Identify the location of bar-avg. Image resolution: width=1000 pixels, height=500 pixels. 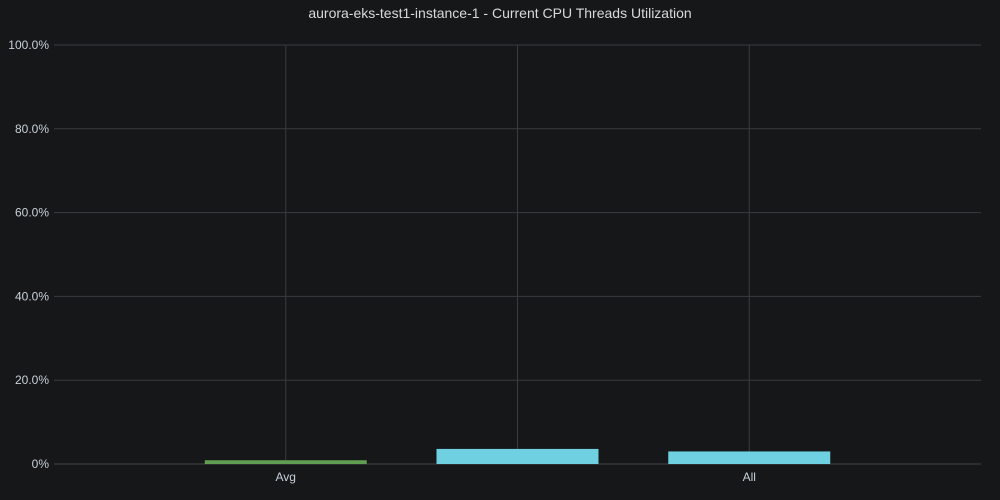
(286, 462).